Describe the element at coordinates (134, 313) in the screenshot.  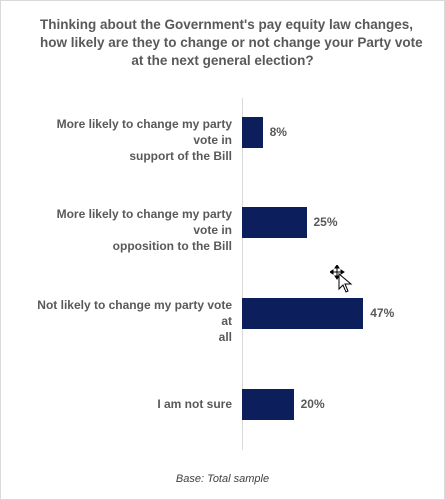
I see `category-label-line: Not likely to change my party vote at` at that location.